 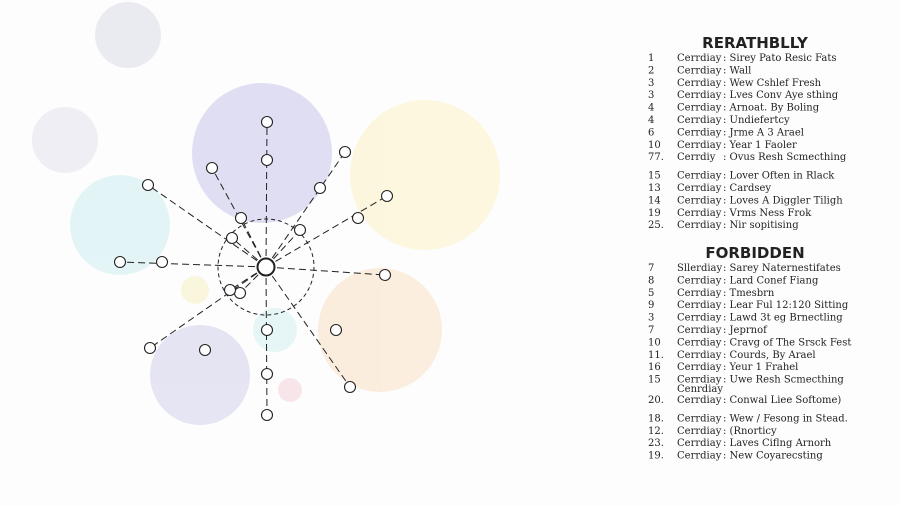 What do you see at coordinates (747, 188) in the screenshot?
I see `item-text: : Cardsey` at bounding box center [747, 188].